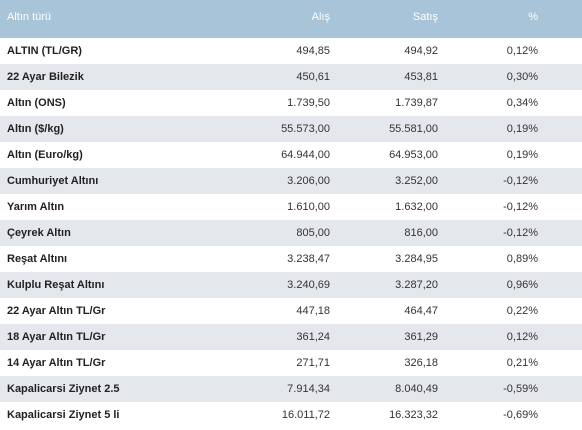  Describe the element at coordinates (388, 285) in the screenshot. I see `sell-price-cell: 3.287,20` at that location.